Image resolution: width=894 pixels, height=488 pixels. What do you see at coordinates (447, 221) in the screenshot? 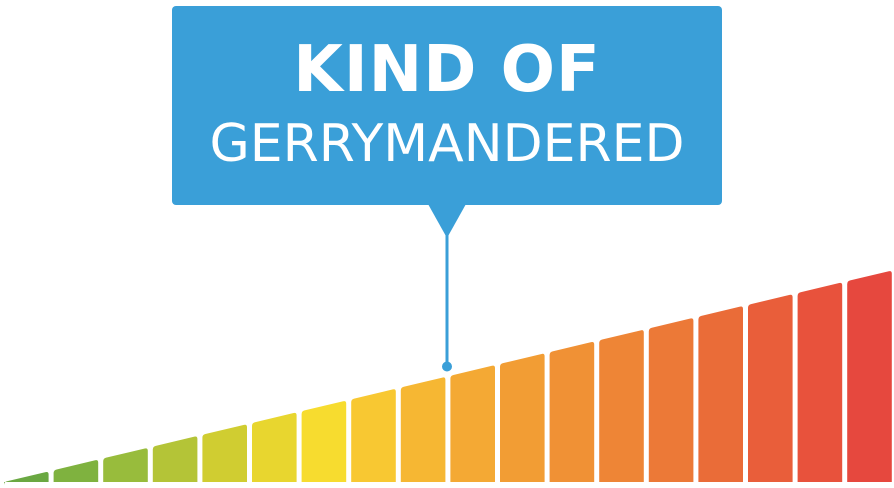
I see `callout-tail` at bounding box center [447, 221].